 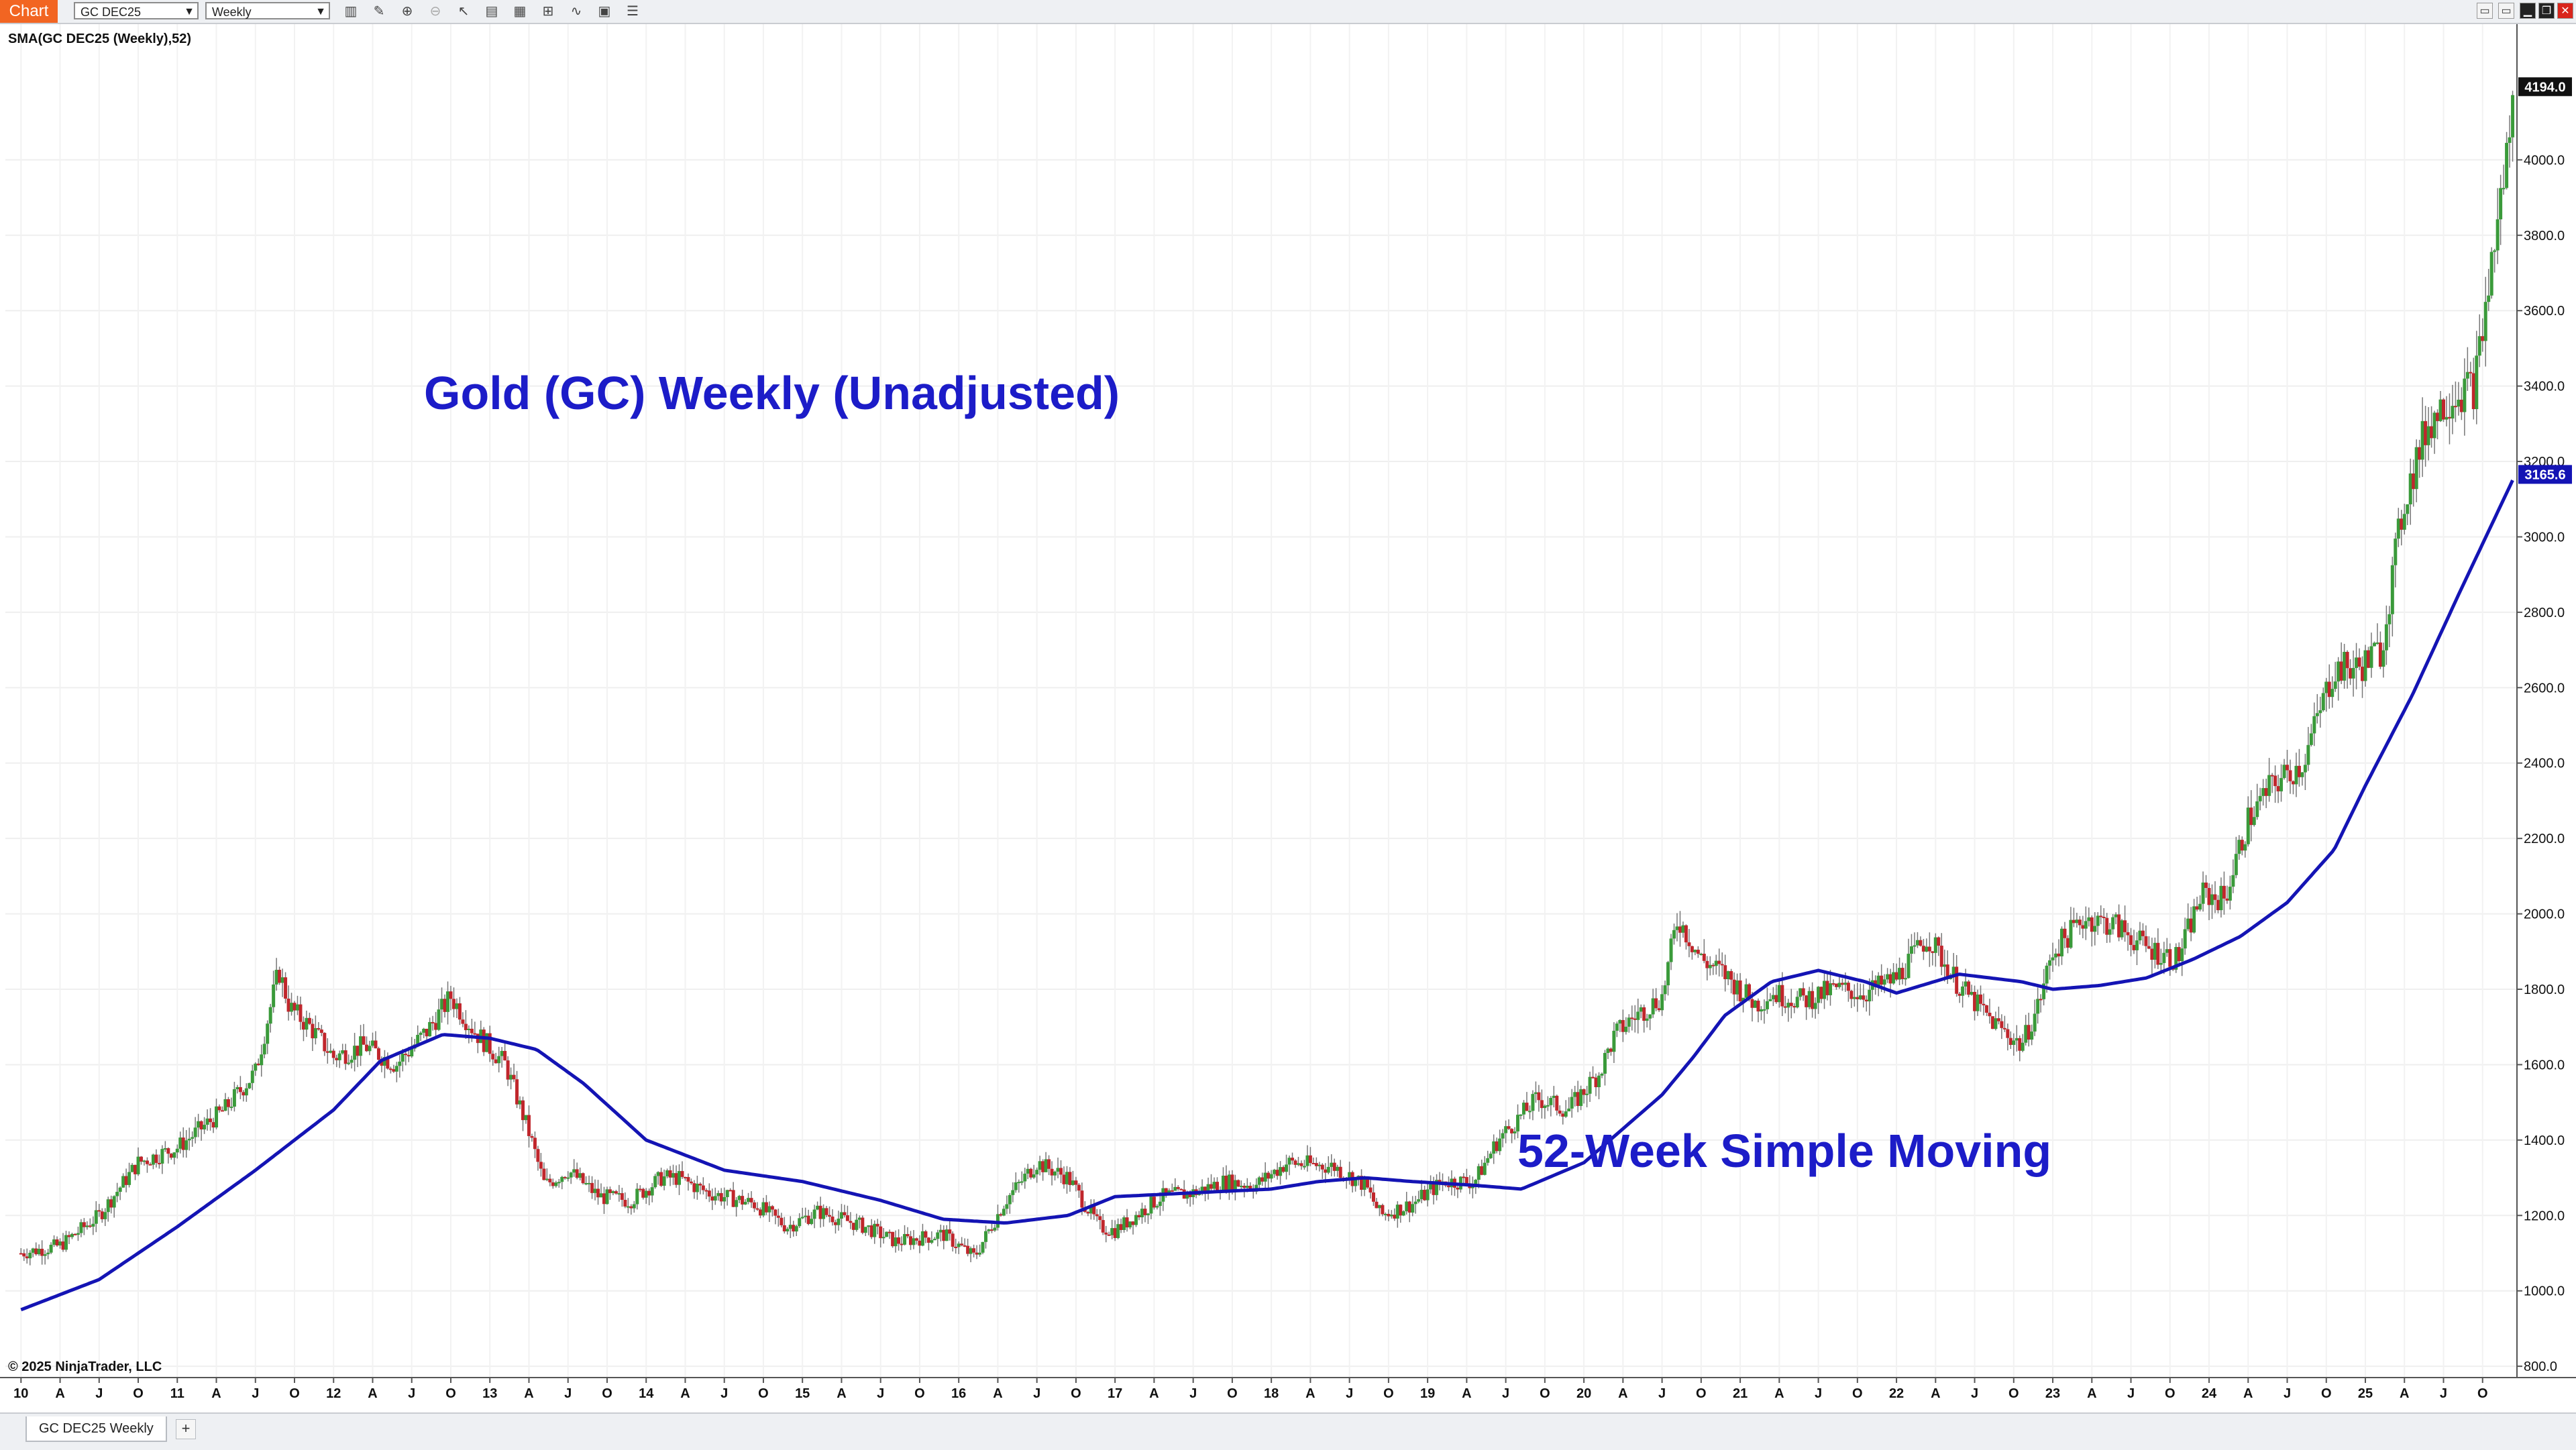 What do you see at coordinates (2506, 11) in the screenshot?
I see `restore-icon: ▭` at bounding box center [2506, 11].